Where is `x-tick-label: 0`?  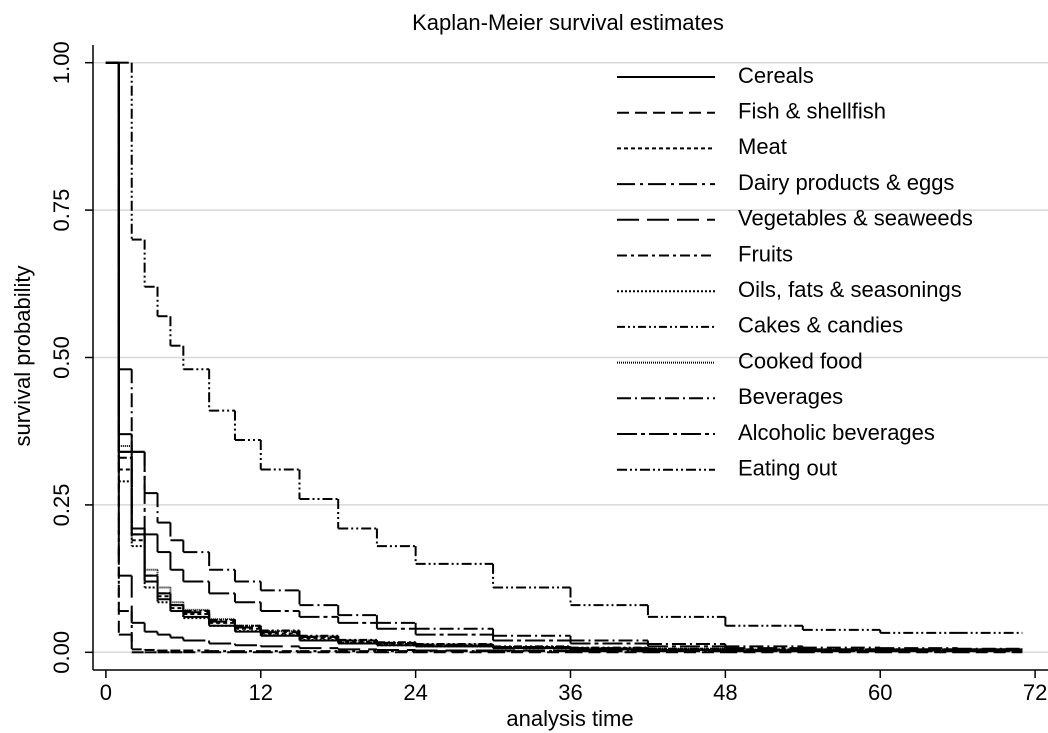
x-tick-label: 0 is located at coordinates (106, 692).